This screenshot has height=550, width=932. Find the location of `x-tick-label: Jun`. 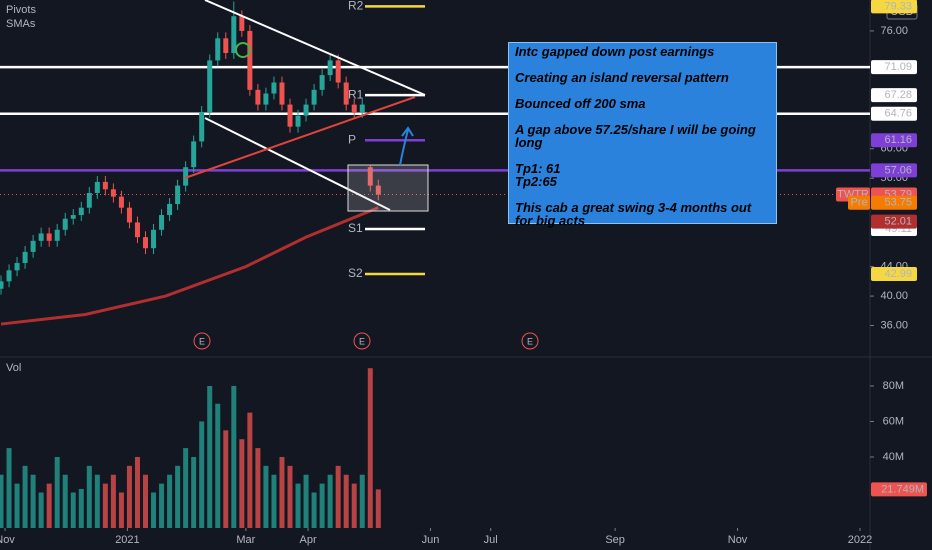

x-tick-label: Jun is located at coordinates (431, 540).